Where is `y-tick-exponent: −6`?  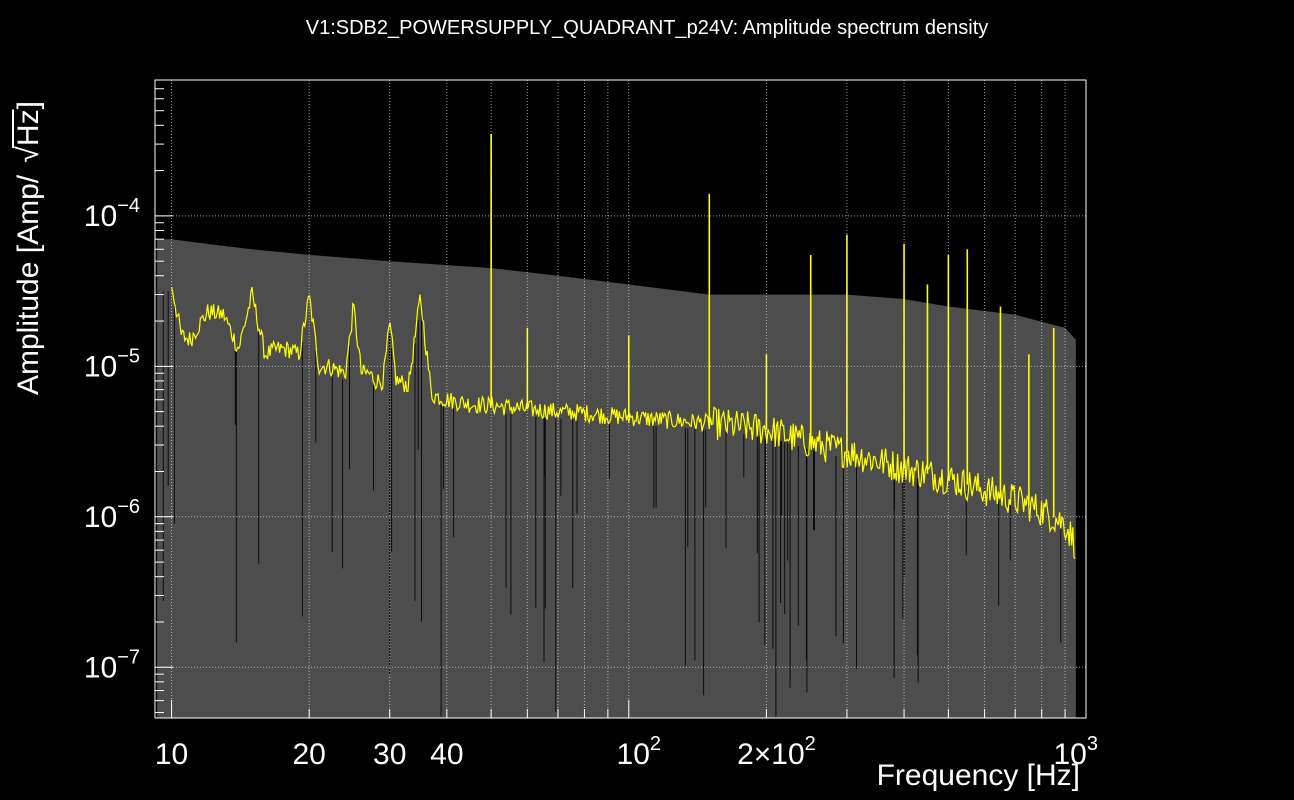
y-tick-exponent: −6 is located at coordinates (128, 507).